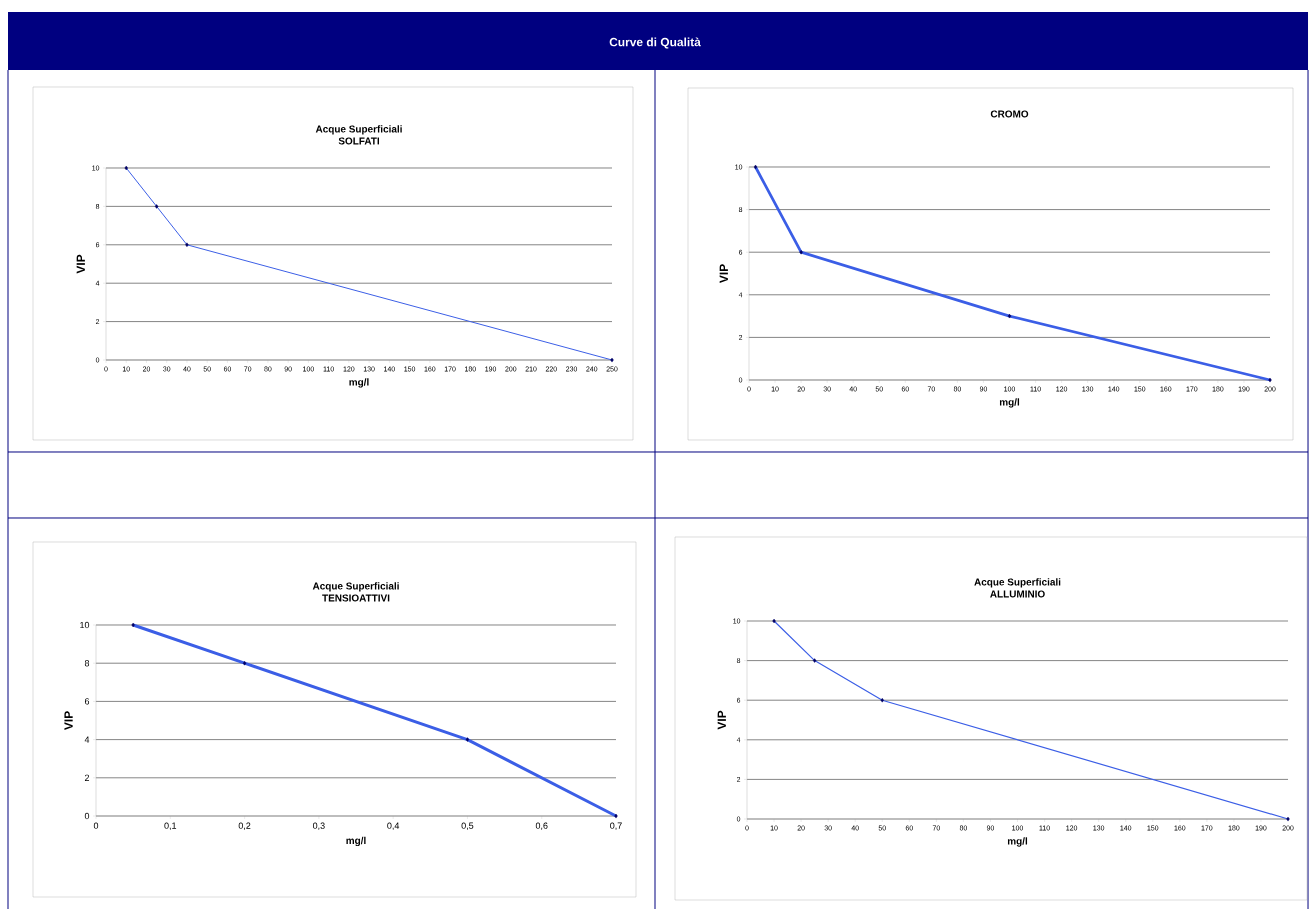  I want to click on y-tick-label: 10, so click(85, 625).